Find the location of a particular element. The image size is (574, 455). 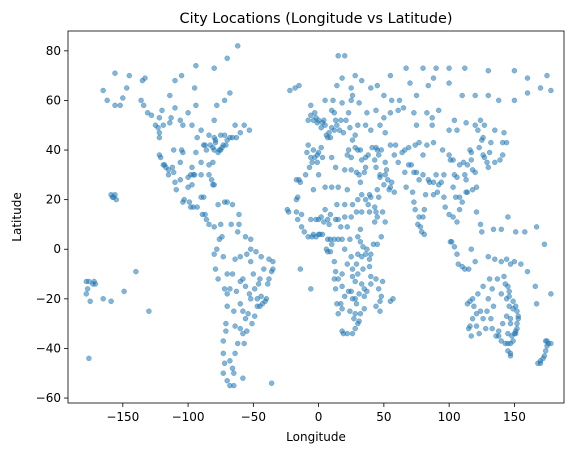

y-tick-label: 60 is located at coordinates (53, 100).